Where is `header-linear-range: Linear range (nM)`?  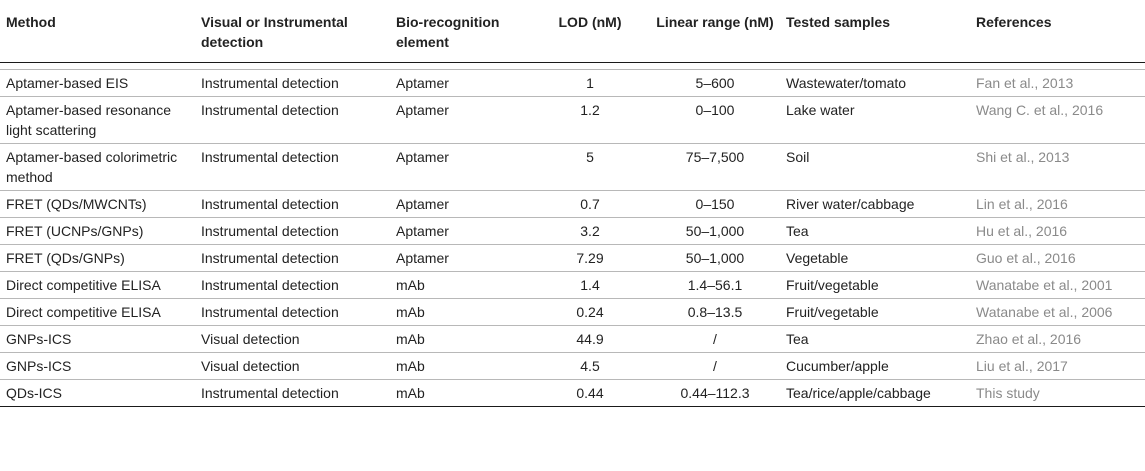
header-linear-range: Linear range (nM) is located at coordinates (715, 31).